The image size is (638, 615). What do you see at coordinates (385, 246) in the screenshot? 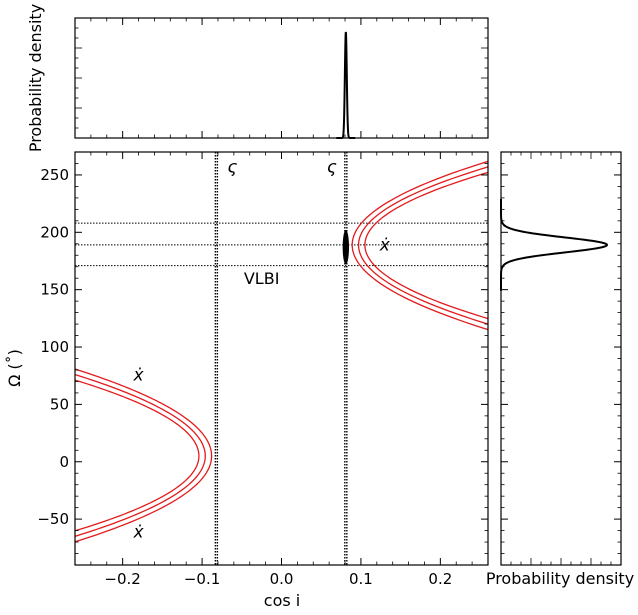
I see `x-dot-label-1: ẋ` at bounding box center [385, 246].